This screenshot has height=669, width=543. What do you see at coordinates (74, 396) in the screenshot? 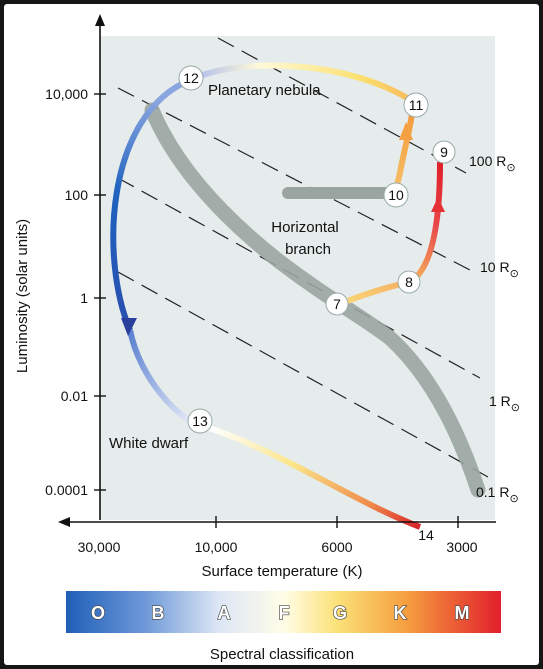
I see `y-tick-label: 0.01` at bounding box center [74, 396].